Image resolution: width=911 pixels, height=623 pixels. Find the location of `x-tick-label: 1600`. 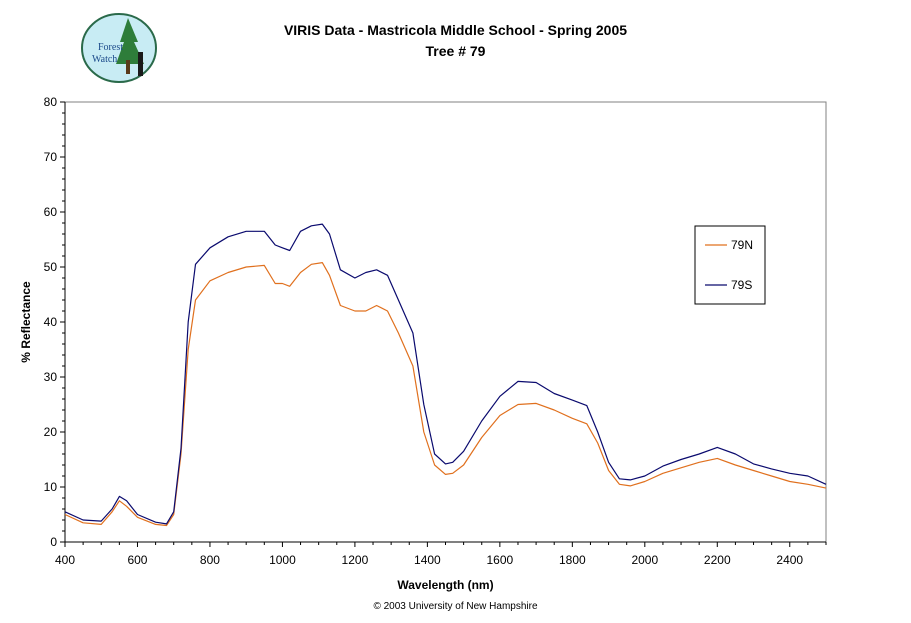

x-tick-label: 1600 is located at coordinates (500, 560).